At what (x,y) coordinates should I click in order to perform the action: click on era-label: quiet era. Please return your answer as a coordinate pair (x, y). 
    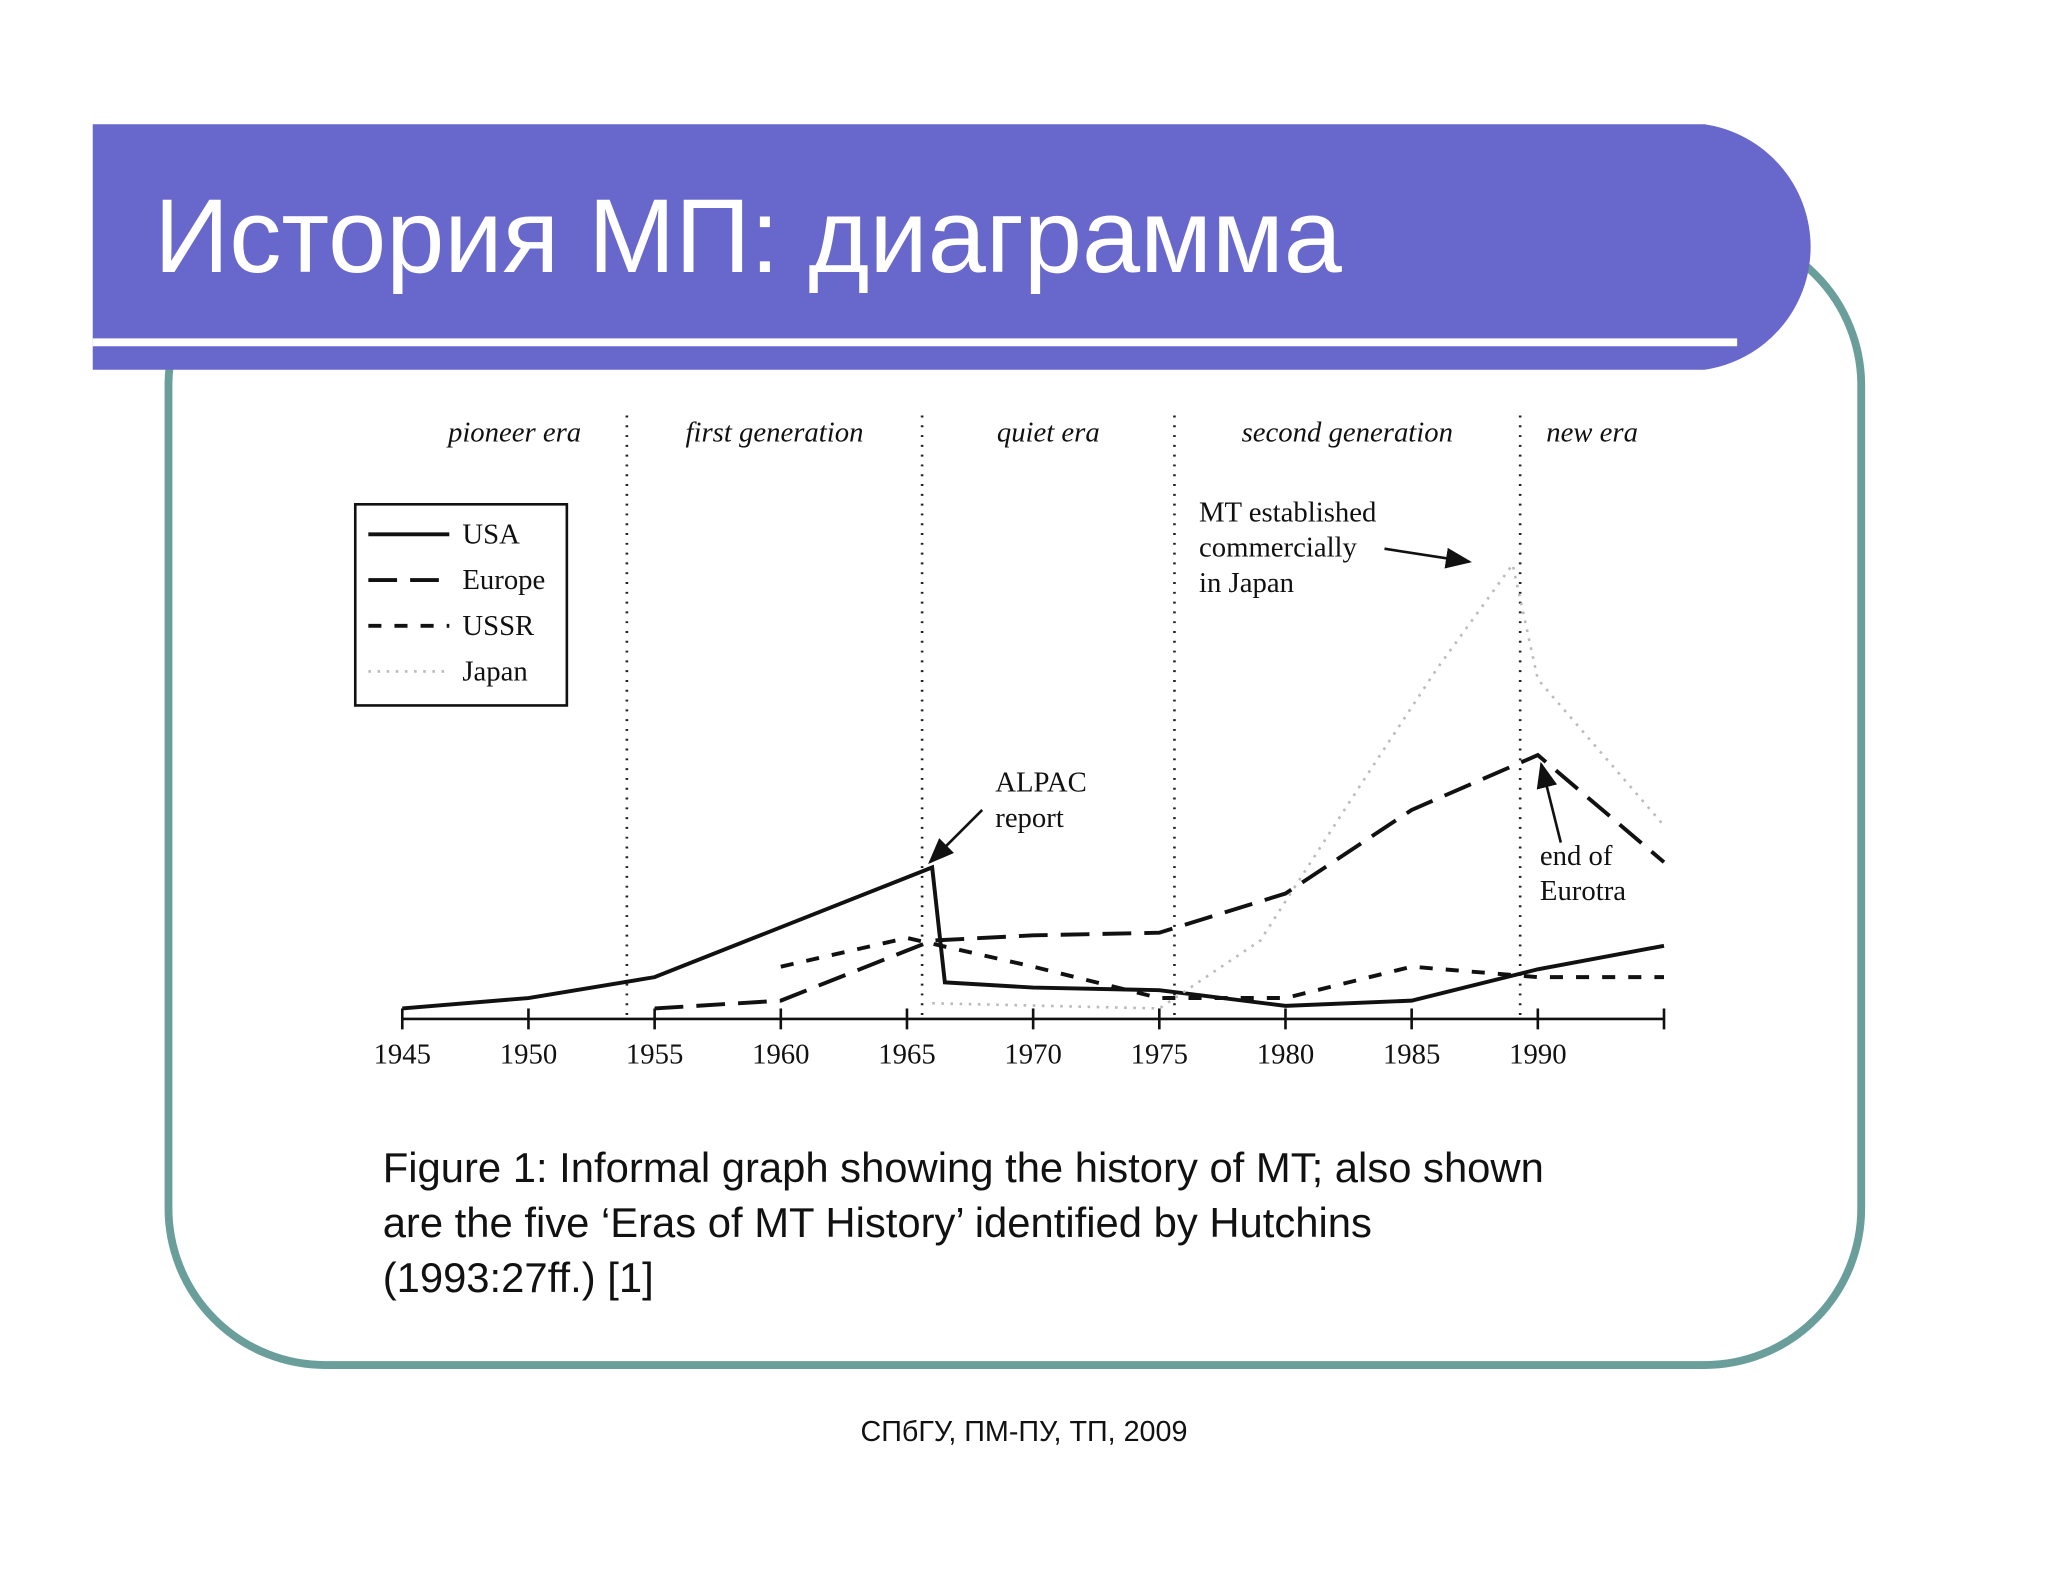
    Looking at the image, I should click on (1048, 433).